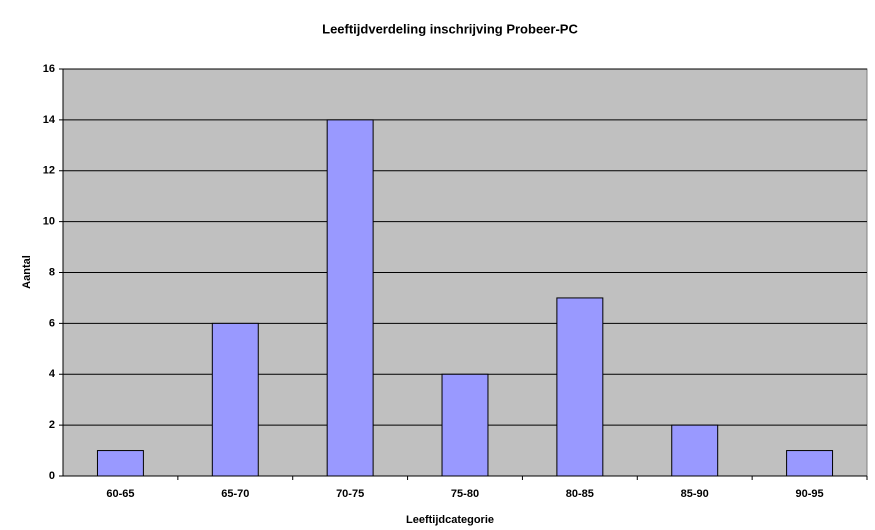 Image resolution: width=875 pixels, height=530 pixels. I want to click on y-tick-label: 12, so click(49, 171).